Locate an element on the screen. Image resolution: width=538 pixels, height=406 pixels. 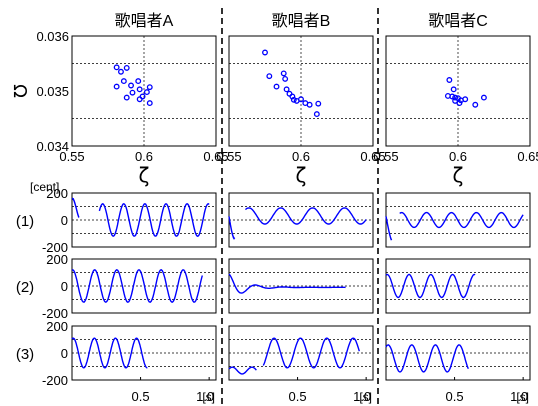
pitch-panel-b3: 0.5 1.0[s] is located at coordinates (301, 364).